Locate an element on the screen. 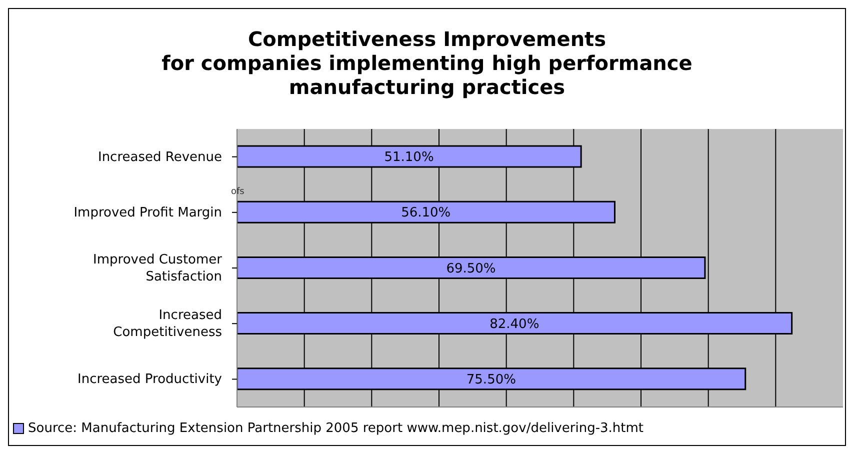 This screenshot has width=854, height=454. y-tick-label: Improved Customer Satisfaction is located at coordinates (158, 268).